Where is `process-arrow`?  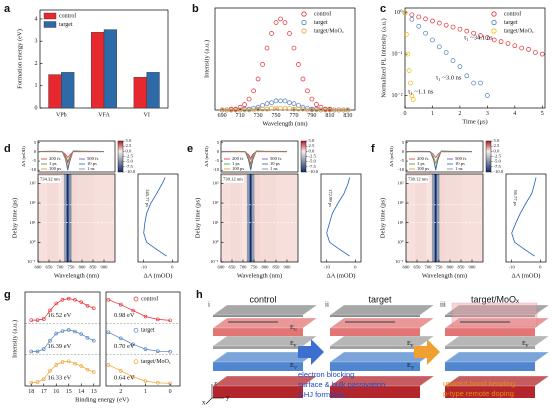 process-arrow is located at coordinates (311, 352).